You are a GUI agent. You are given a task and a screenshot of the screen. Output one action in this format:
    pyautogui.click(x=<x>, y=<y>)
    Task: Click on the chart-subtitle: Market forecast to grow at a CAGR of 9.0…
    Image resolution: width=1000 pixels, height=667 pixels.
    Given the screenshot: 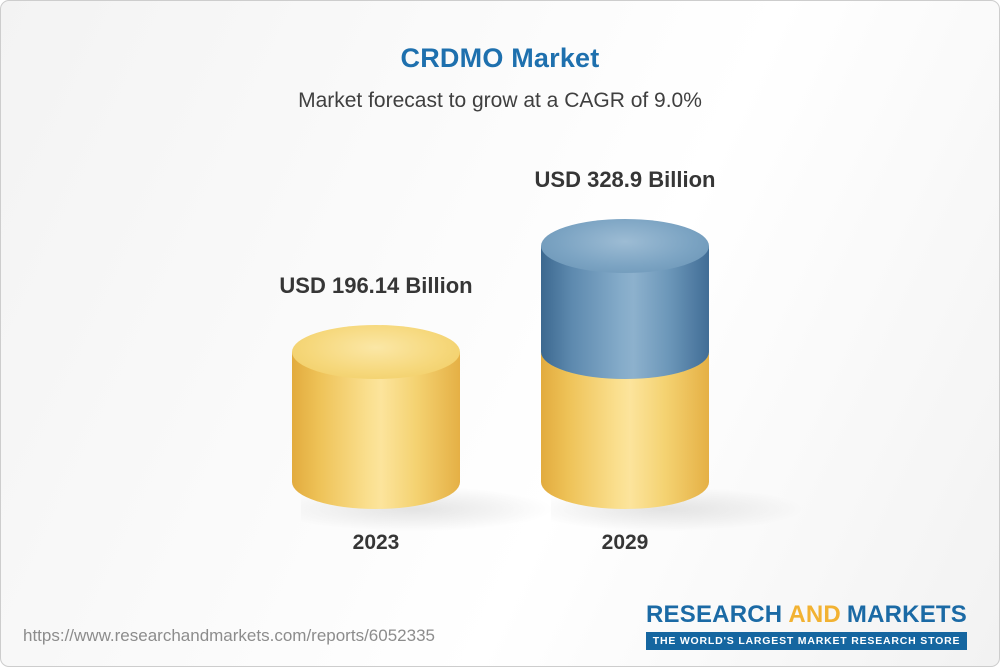 What is the action you would take?
    pyautogui.click(x=500, y=100)
    